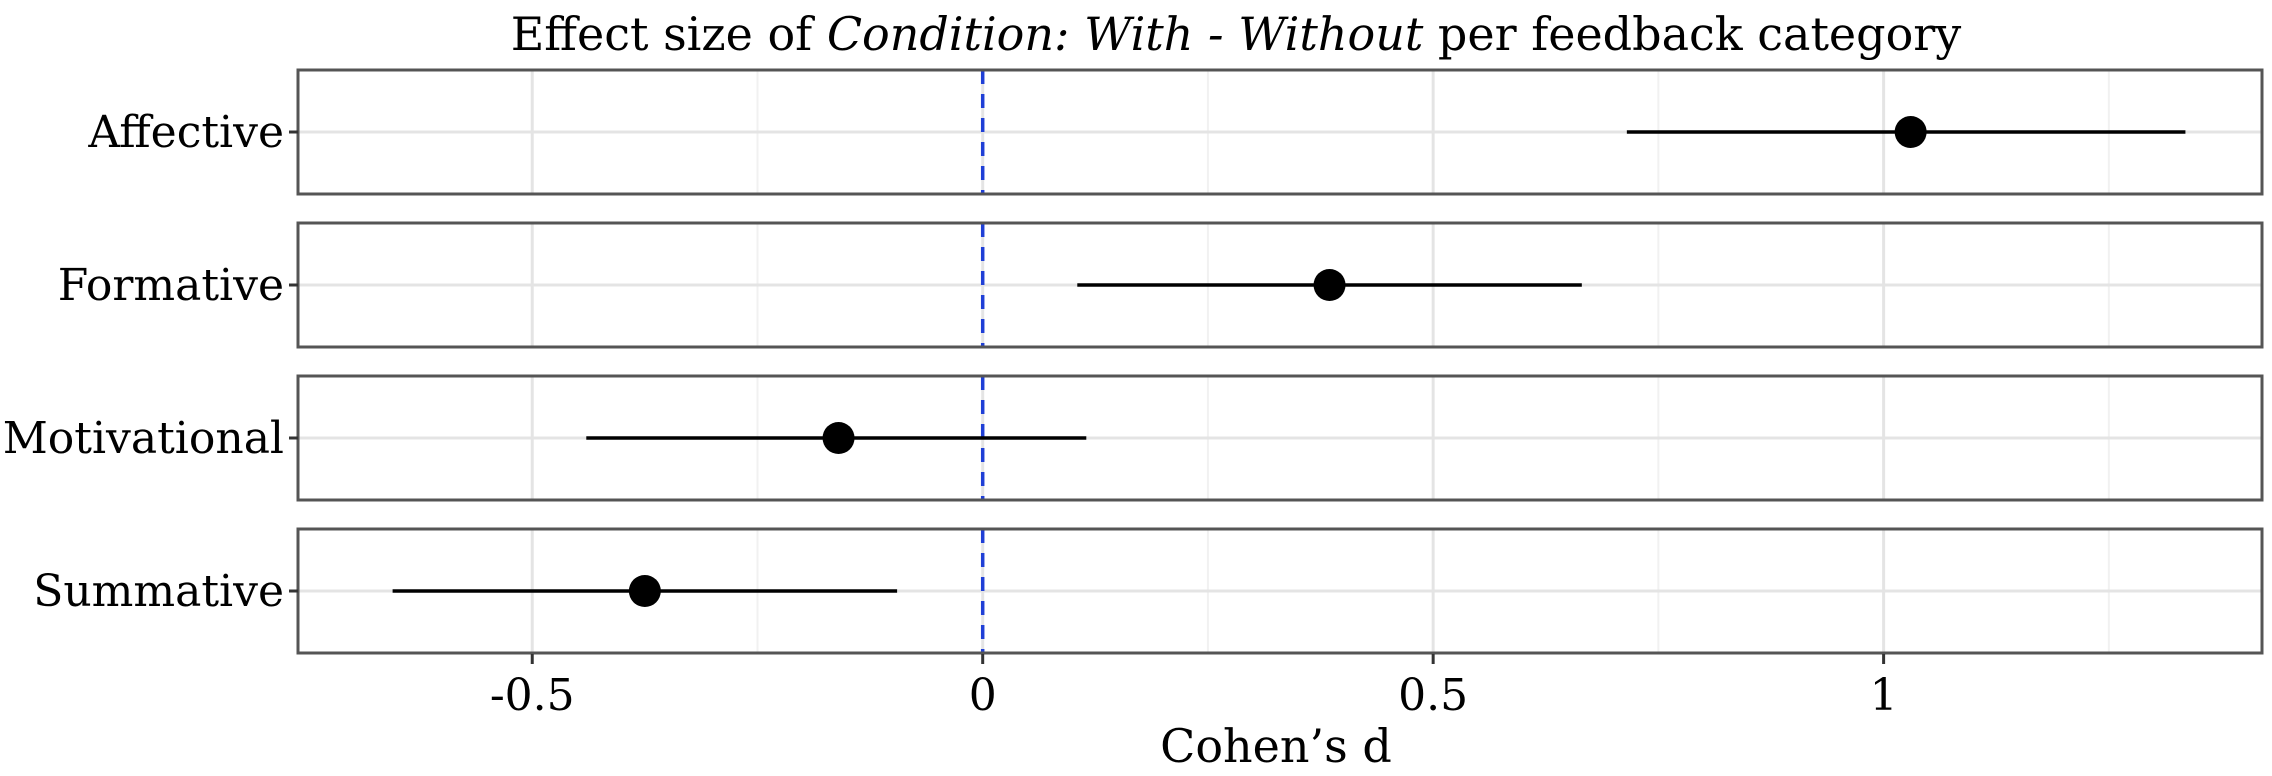 The height and width of the screenshot is (776, 2272). What do you see at coordinates (1276, 746) in the screenshot?
I see `x-axis-title: Cohen’s d` at bounding box center [1276, 746].